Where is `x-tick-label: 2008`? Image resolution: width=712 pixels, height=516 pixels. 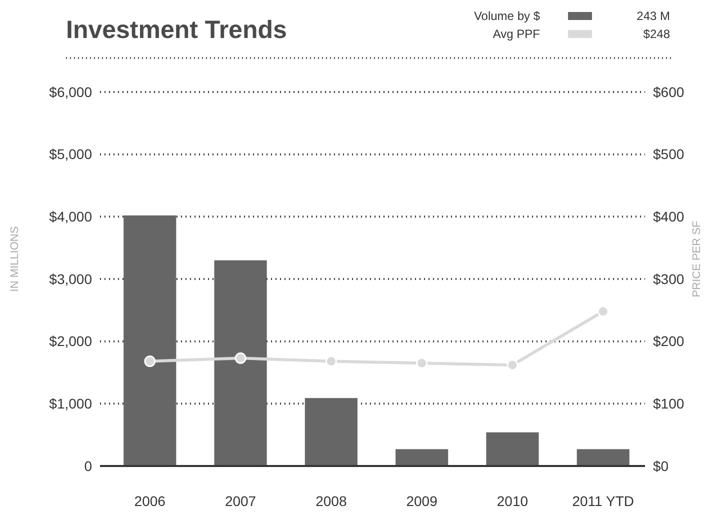
x-tick-label: 2008 is located at coordinates (331, 501).